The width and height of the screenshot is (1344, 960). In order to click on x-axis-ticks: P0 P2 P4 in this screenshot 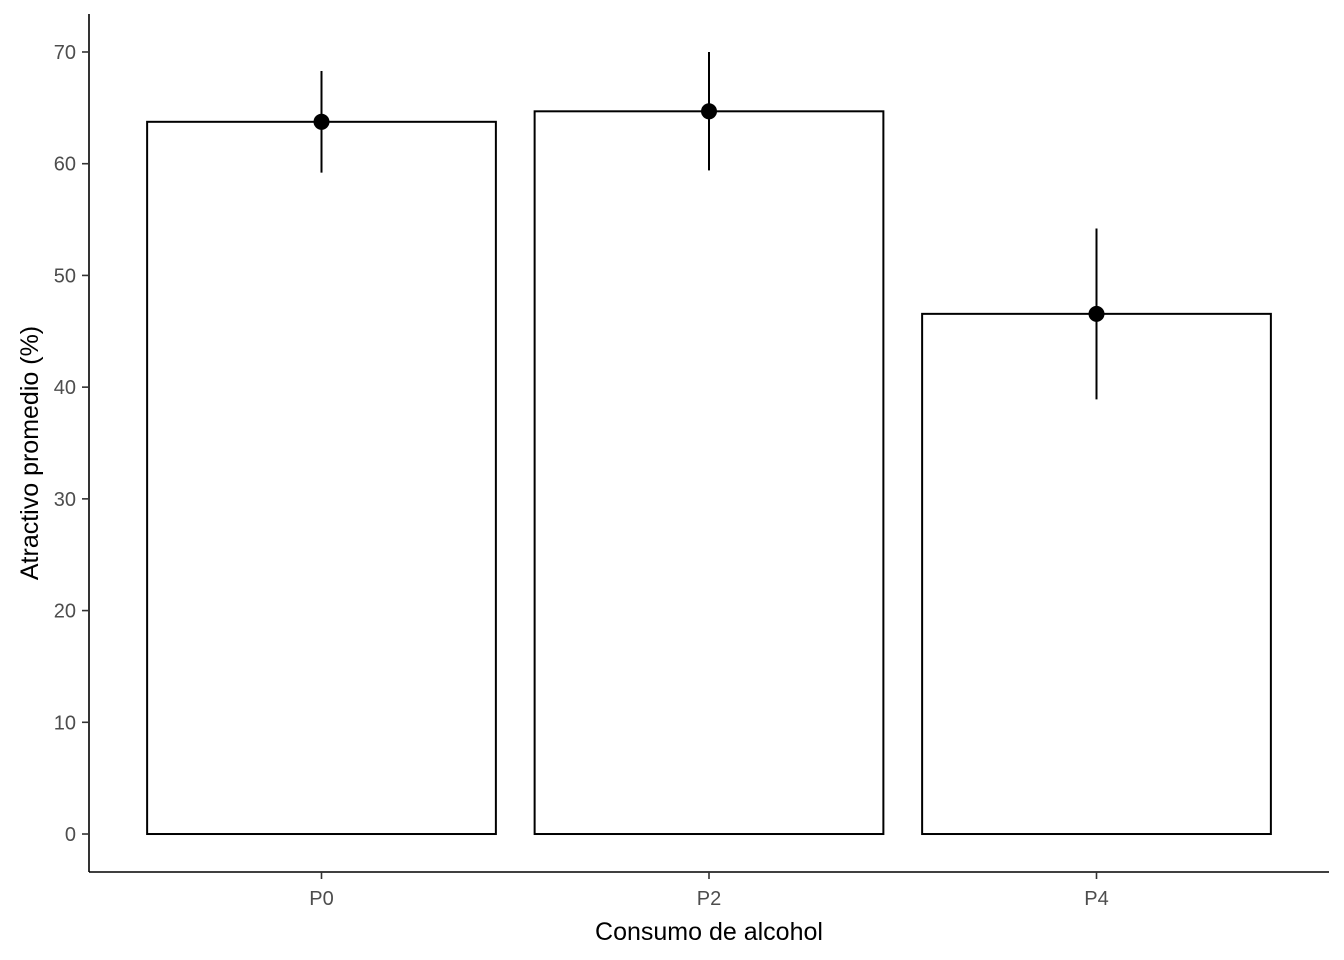, I will do `click(709, 891)`.